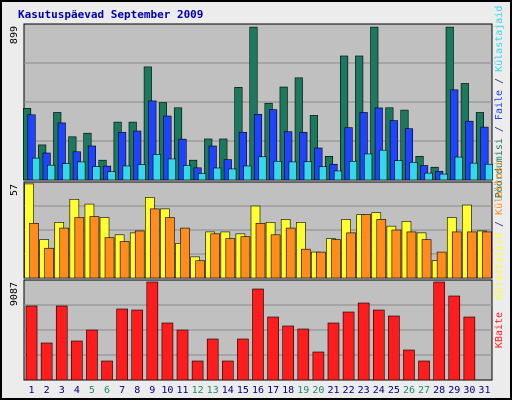 This screenshot has height=403, width=512. What do you see at coordinates (499, 188) in the screenshot?
I see `legend-item: Külastusi` at bounding box center [499, 188].